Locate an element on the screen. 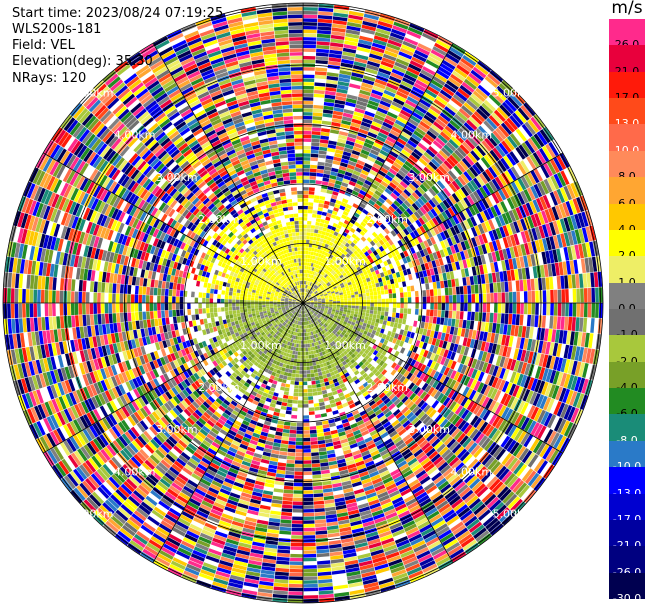 The image size is (647, 607). elevation-label: Elevation(deg): 35.30 is located at coordinates (82, 62).